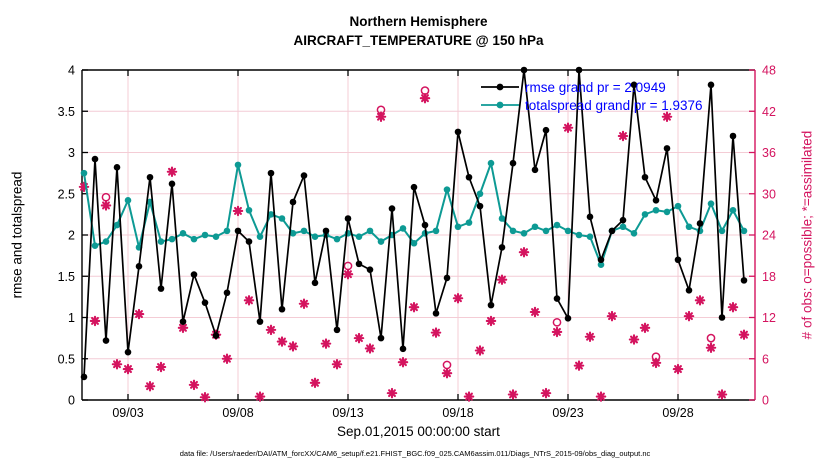 The height and width of the screenshot is (470, 830). Describe the element at coordinates (71, 71) in the screenshot. I see `y-tick-label-left: 4` at that location.